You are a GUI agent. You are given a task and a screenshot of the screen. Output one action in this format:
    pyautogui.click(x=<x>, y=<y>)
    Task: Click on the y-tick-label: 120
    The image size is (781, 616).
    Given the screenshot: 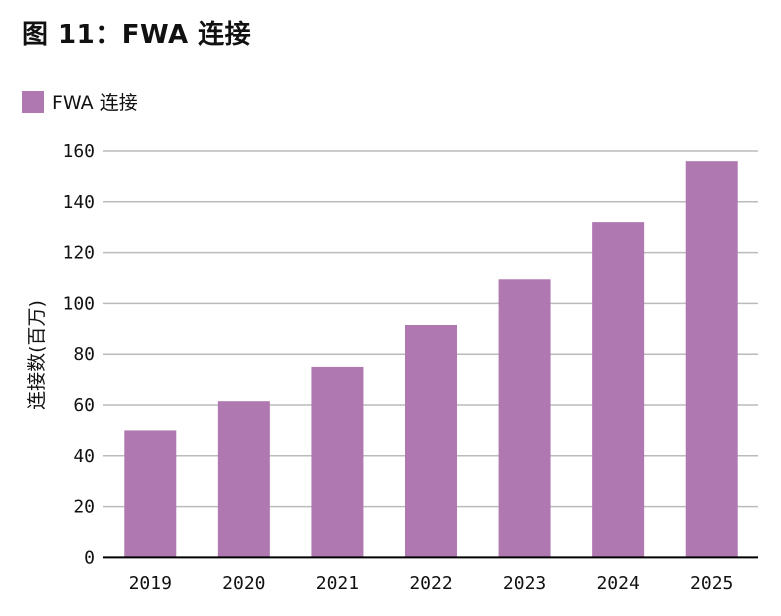 What is the action you would take?
    pyautogui.click(x=78, y=253)
    